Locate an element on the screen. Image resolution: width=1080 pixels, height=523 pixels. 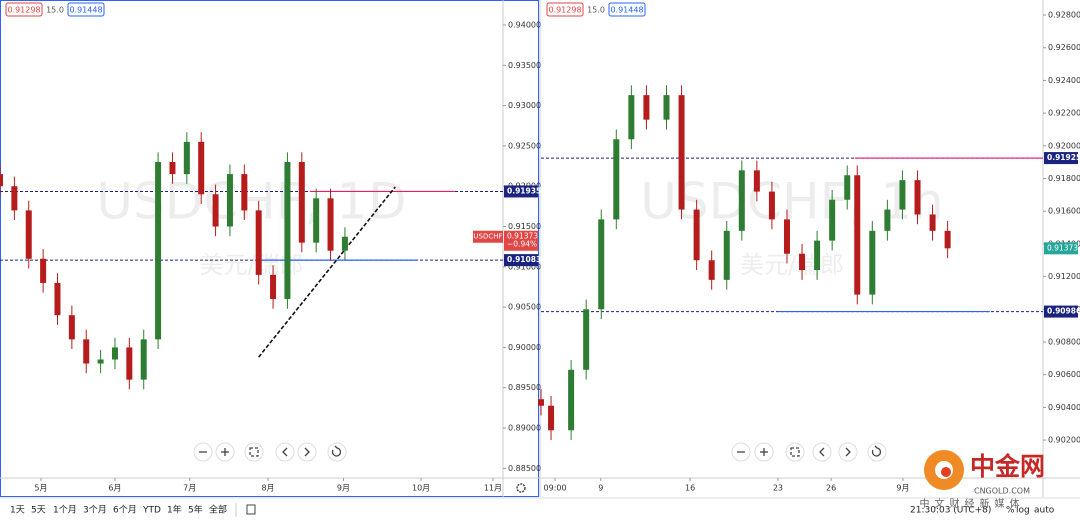
x-tick-label: 11月 is located at coordinates (493, 488).